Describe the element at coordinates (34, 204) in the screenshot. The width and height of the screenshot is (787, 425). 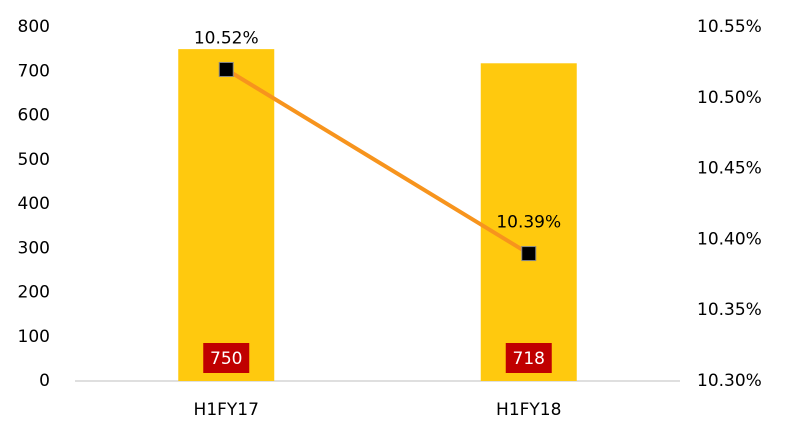
I see `y-tick-label: 400` at that location.